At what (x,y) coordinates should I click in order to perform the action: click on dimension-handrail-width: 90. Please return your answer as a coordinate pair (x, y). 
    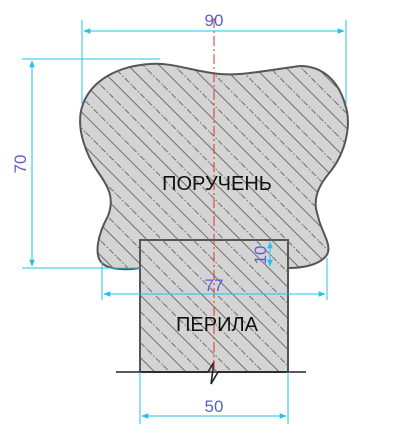
    Looking at the image, I should click on (214, 57).